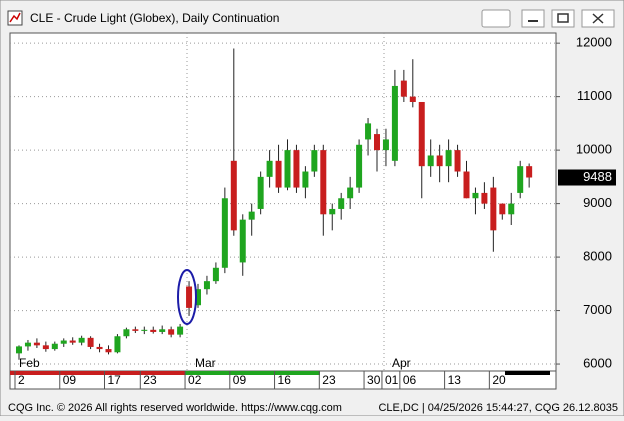 The image size is (624, 421). Describe the element at coordinates (205, 363) in the screenshot. I see `month-label: Mar` at that location.